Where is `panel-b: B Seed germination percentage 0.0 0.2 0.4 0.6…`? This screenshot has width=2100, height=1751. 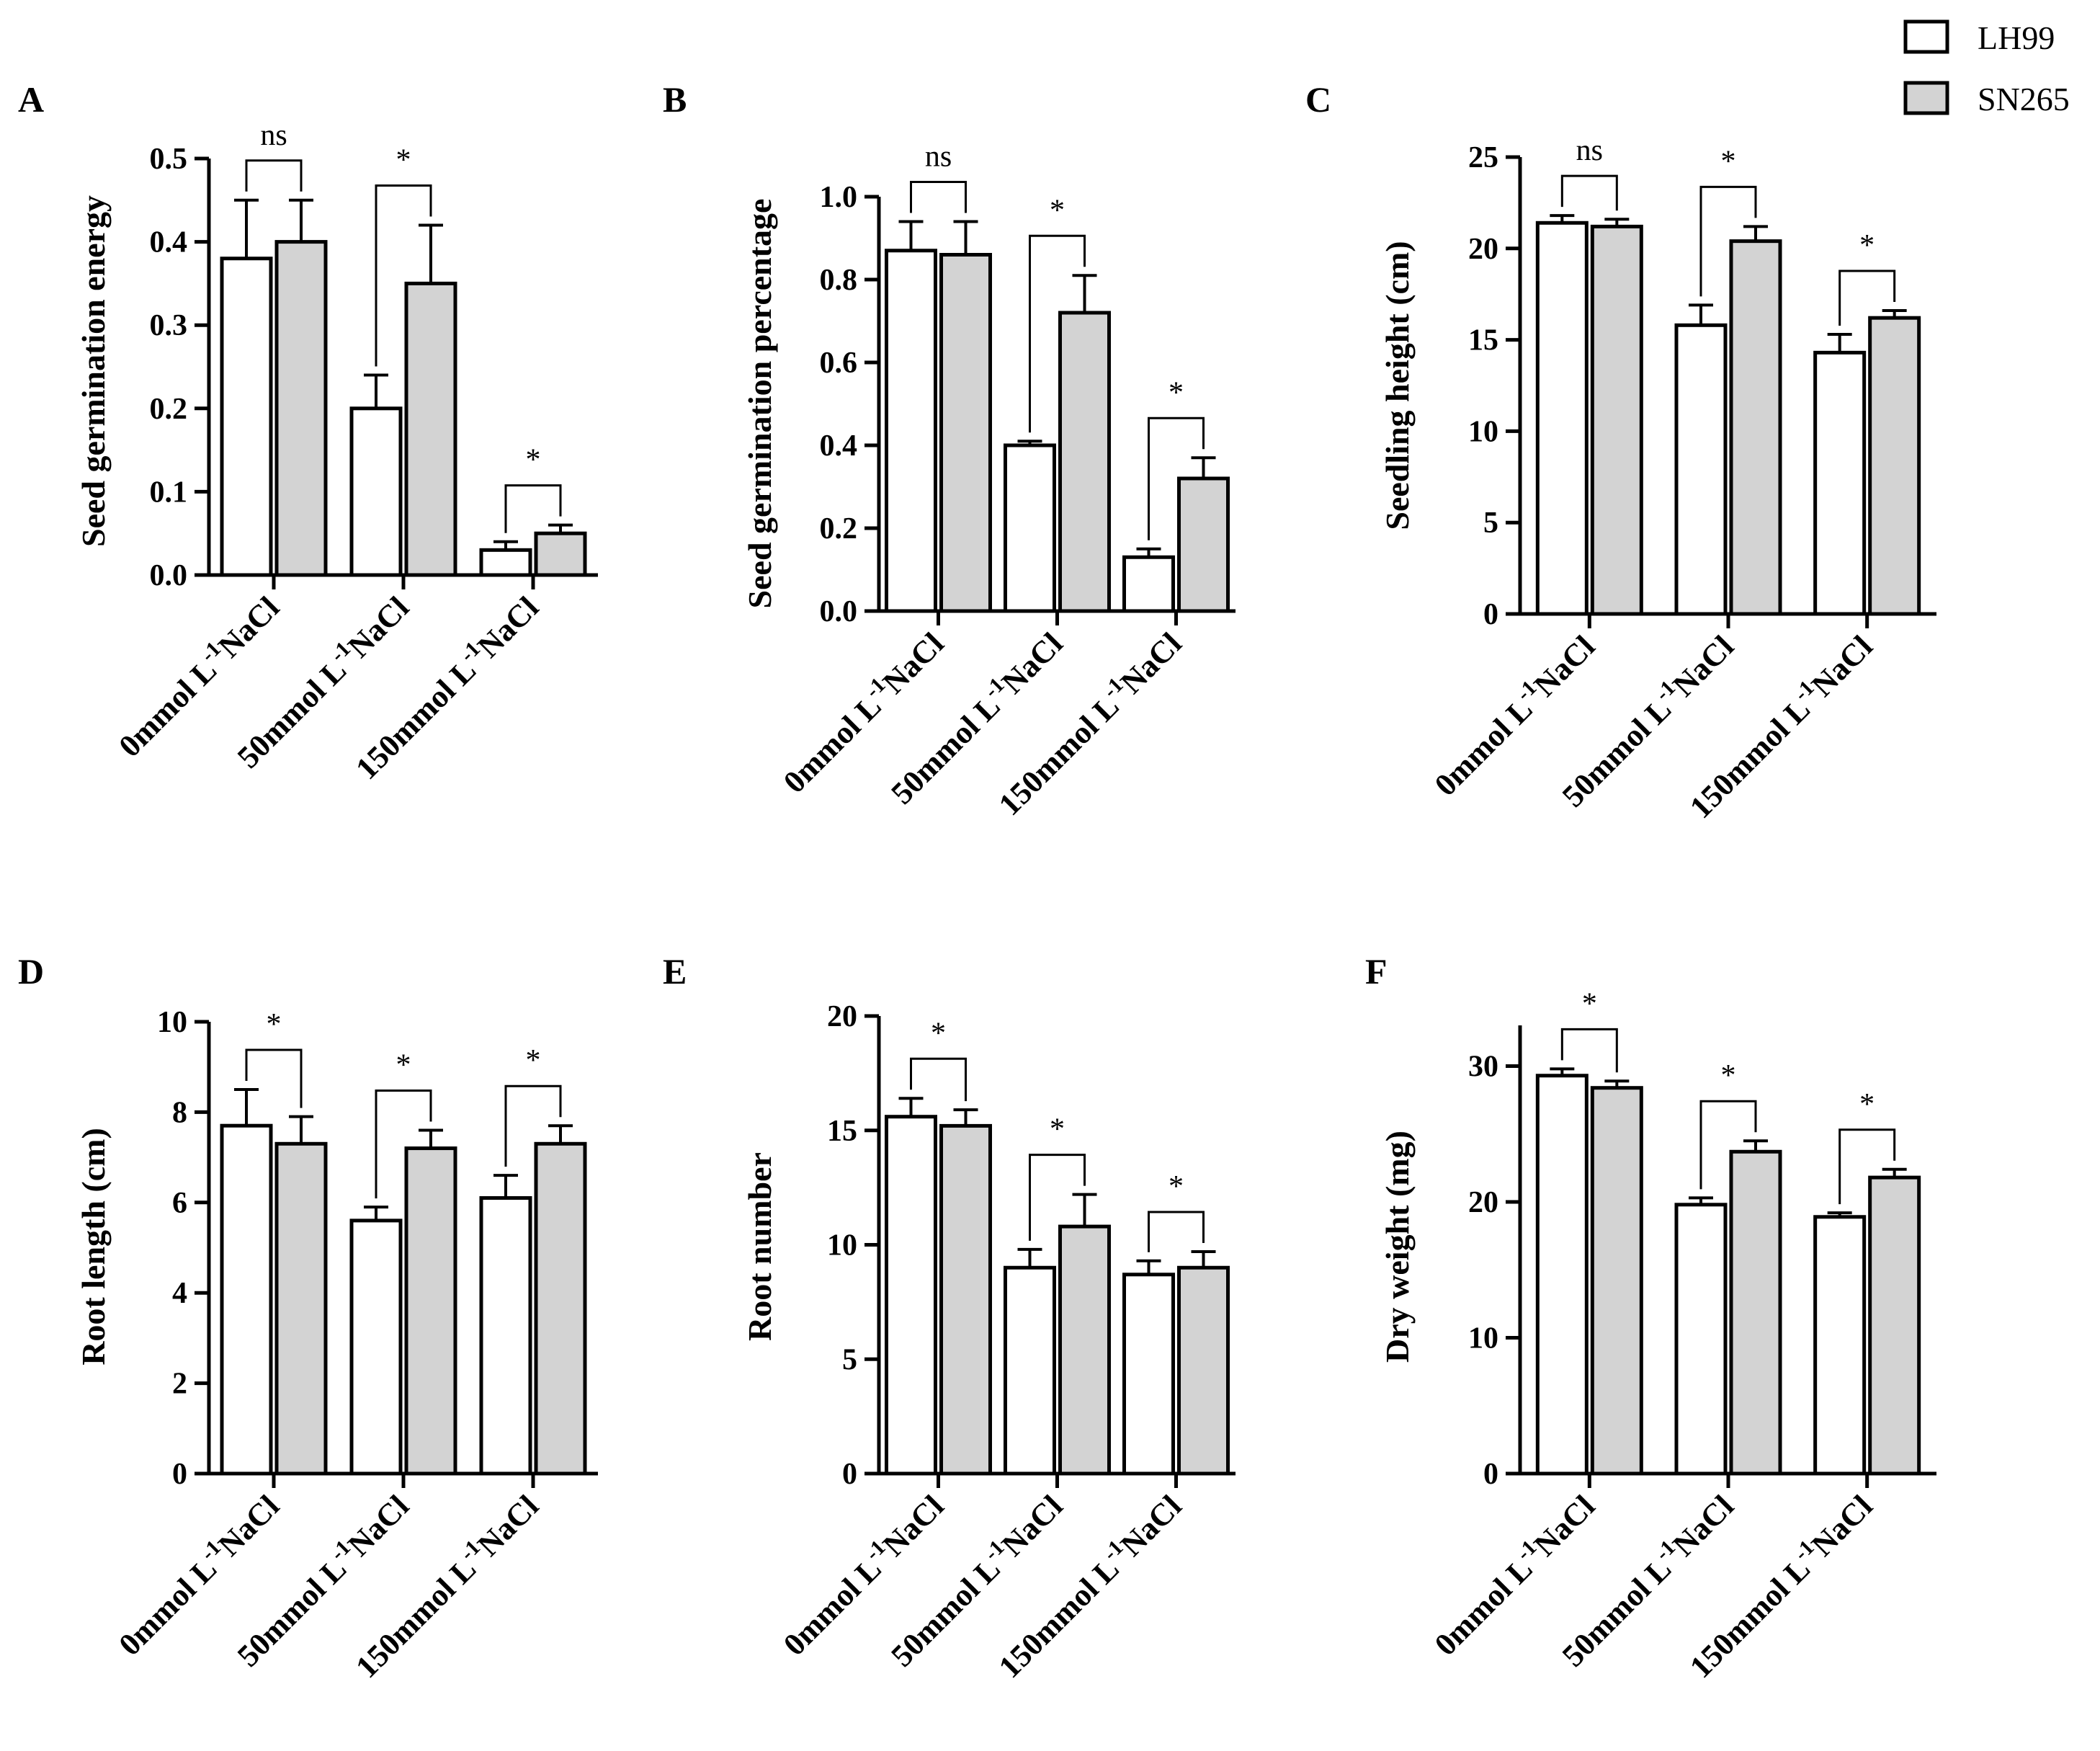
panel-b: B Seed germination percentage 0.0 0.2 0.4 0.6… is located at coordinates (949, 450).